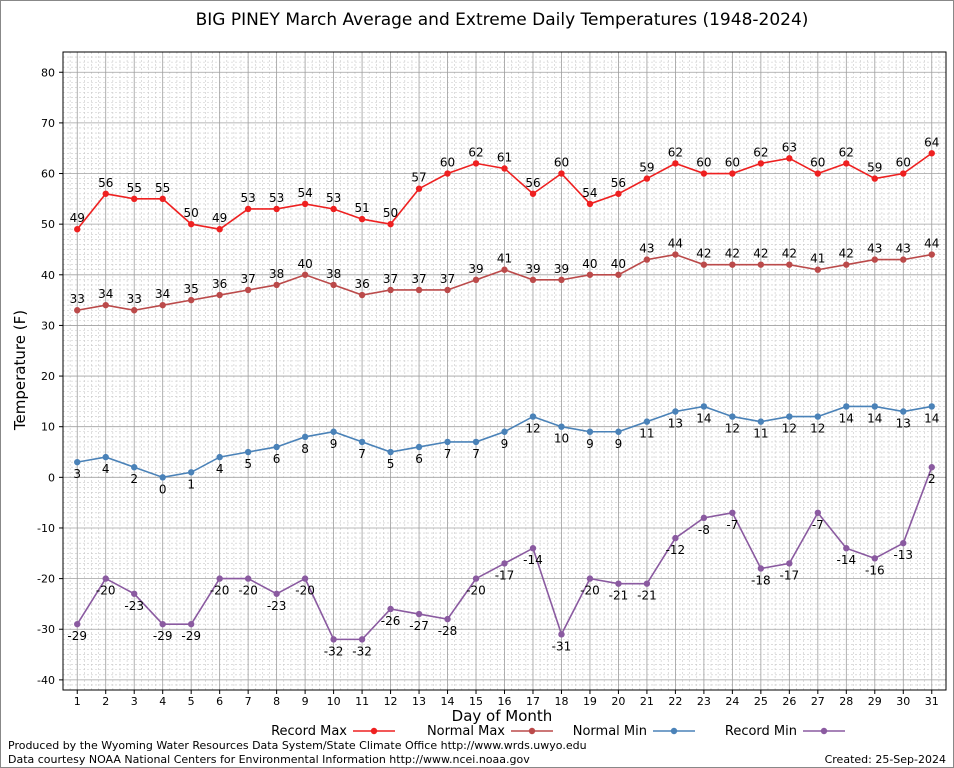 This screenshot has height=768, width=954. Describe the element at coordinates (20, 370) in the screenshot. I see `y-axis-label: Temperature (F)` at that location.